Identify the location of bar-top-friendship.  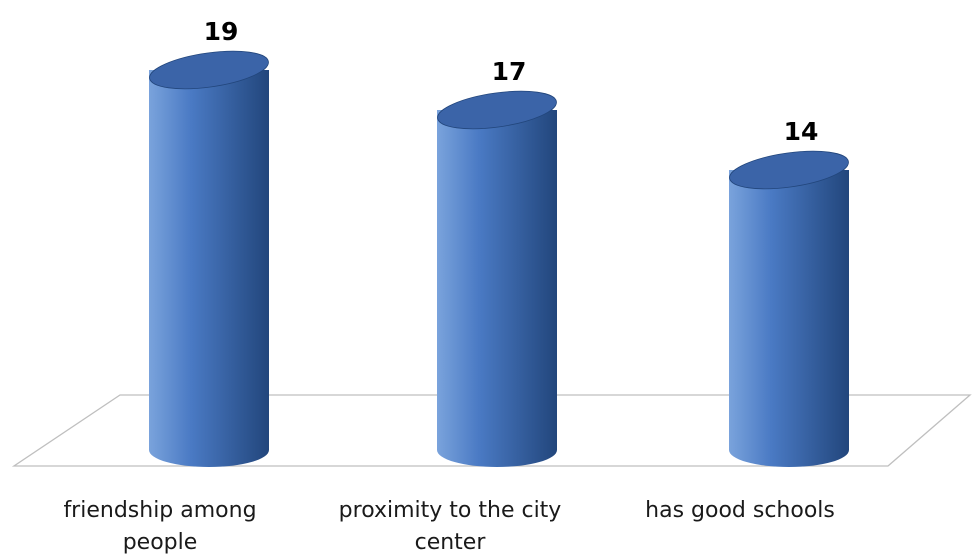
(209, 70).